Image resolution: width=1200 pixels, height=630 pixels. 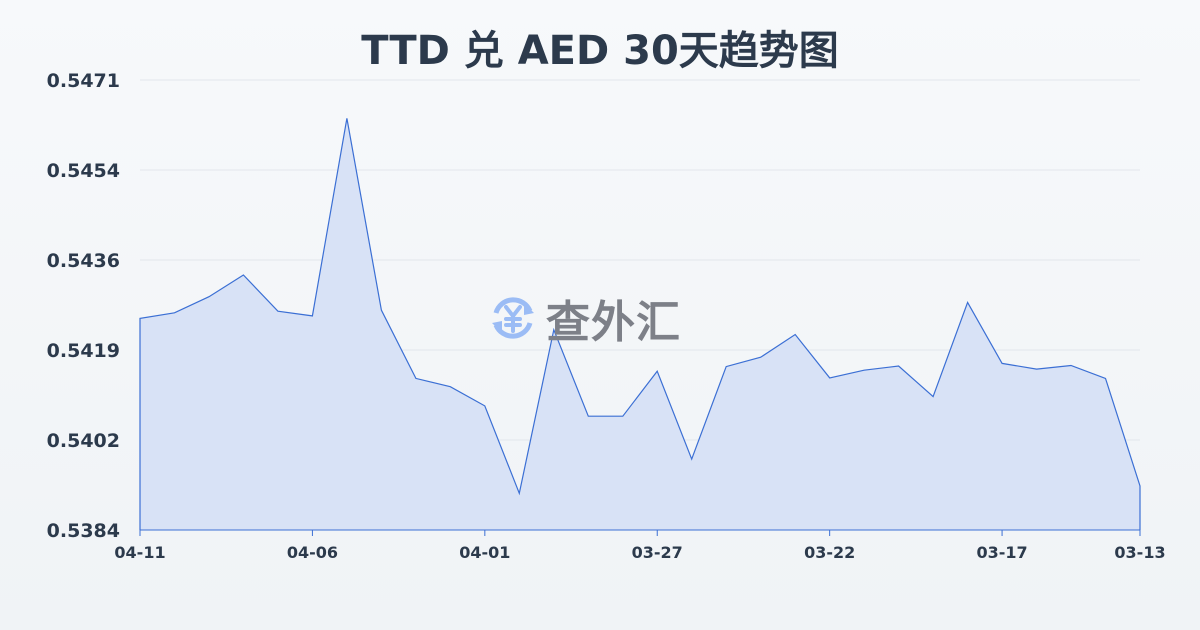 I want to click on x-tick-label: 03-22, so click(x=829, y=552).